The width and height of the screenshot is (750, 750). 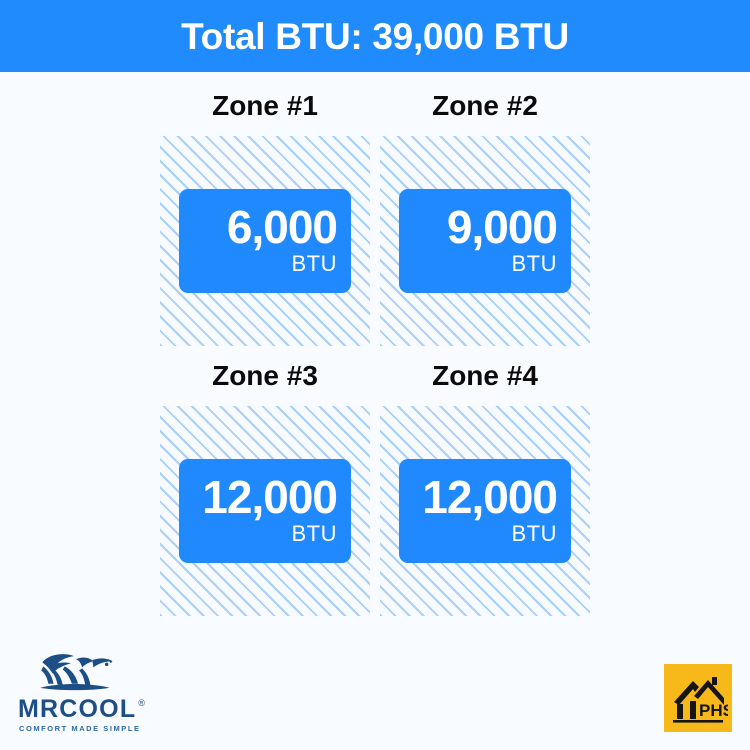 I want to click on brand-wordmark: MRCOOL ®, so click(x=83, y=708).